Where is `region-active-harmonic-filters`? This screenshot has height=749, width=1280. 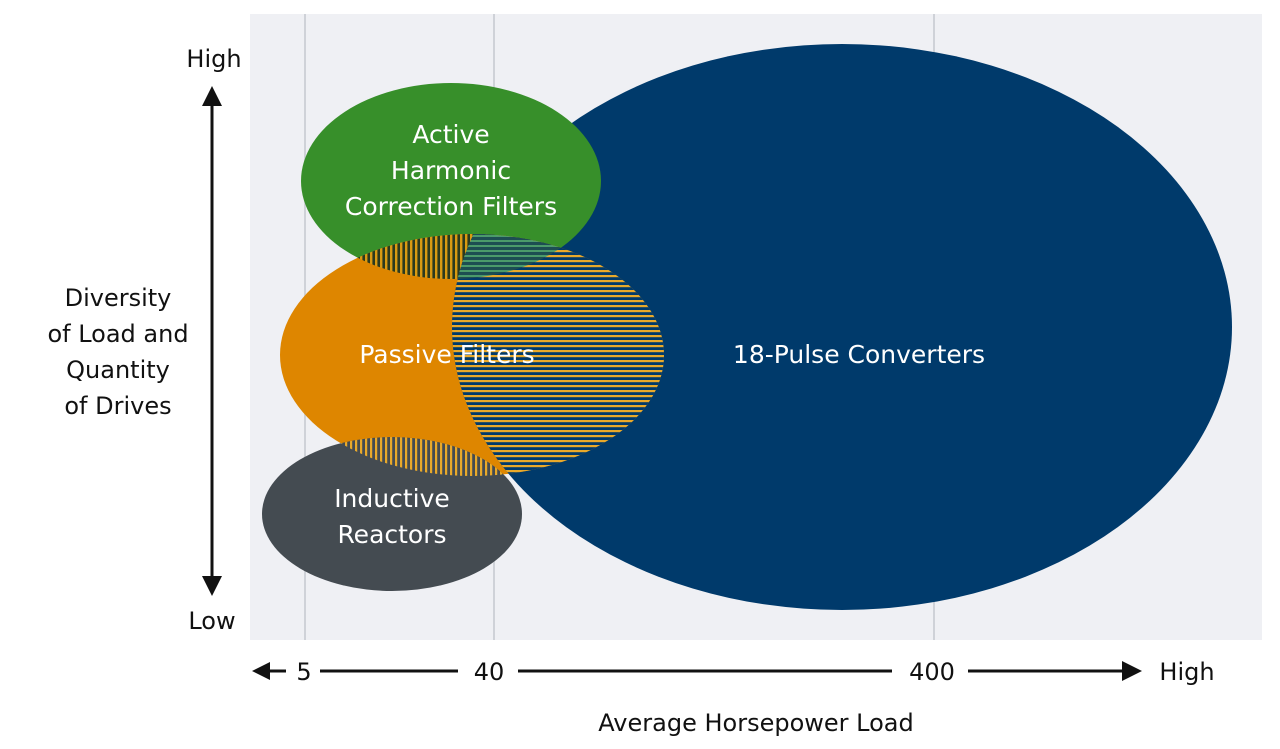 region-active-harmonic-filters is located at coordinates (451, 181).